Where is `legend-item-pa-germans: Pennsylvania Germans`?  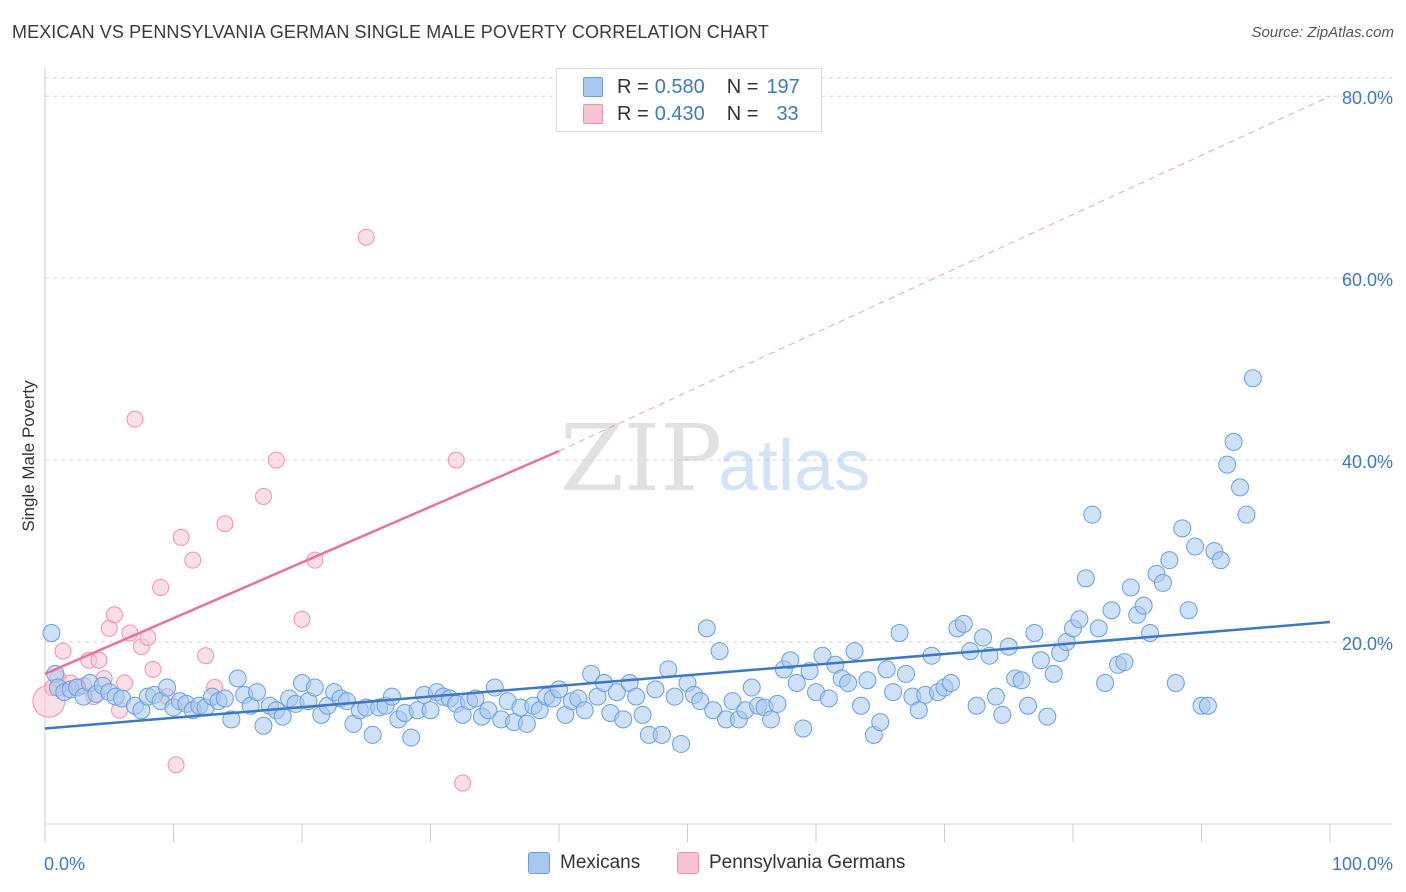 legend-item-pa-germans: Pennsylvania Germans is located at coordinates (791, 863).